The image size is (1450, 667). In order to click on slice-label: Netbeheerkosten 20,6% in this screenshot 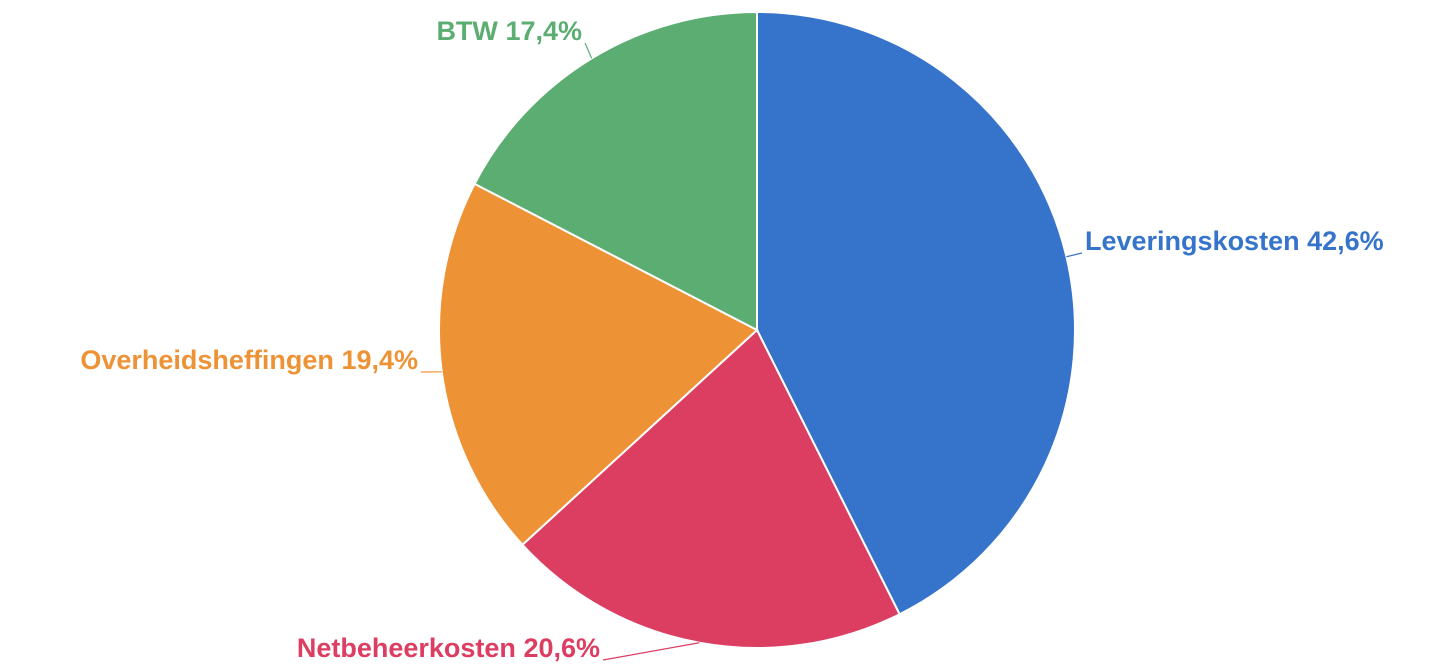, I will do `click(448, 648)`.